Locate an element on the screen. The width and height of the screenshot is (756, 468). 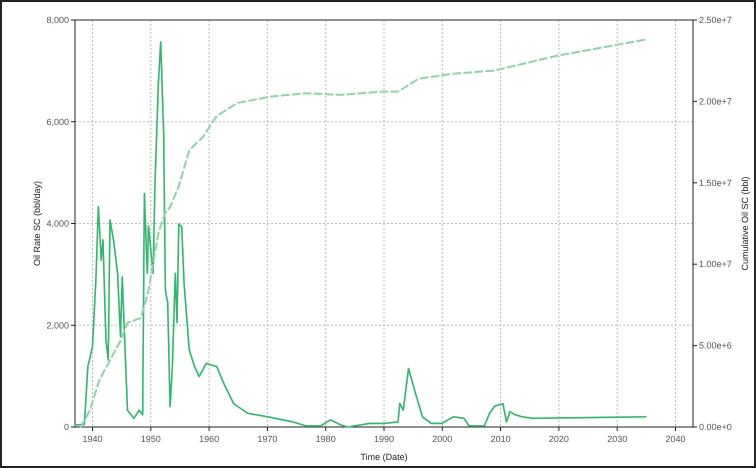
x-axis-title: Time (Date) is located at coordinates (384, 457).